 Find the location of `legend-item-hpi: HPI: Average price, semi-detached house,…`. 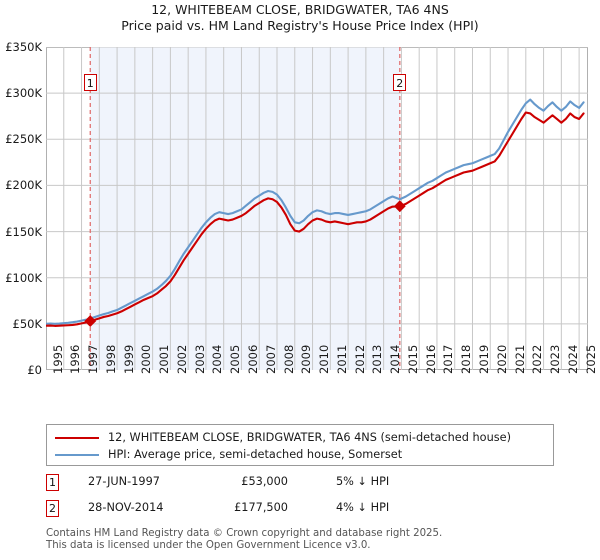

legend-item-hpi: HPI: Average price, semi-detached house,… is located at coordinates (300, 454).